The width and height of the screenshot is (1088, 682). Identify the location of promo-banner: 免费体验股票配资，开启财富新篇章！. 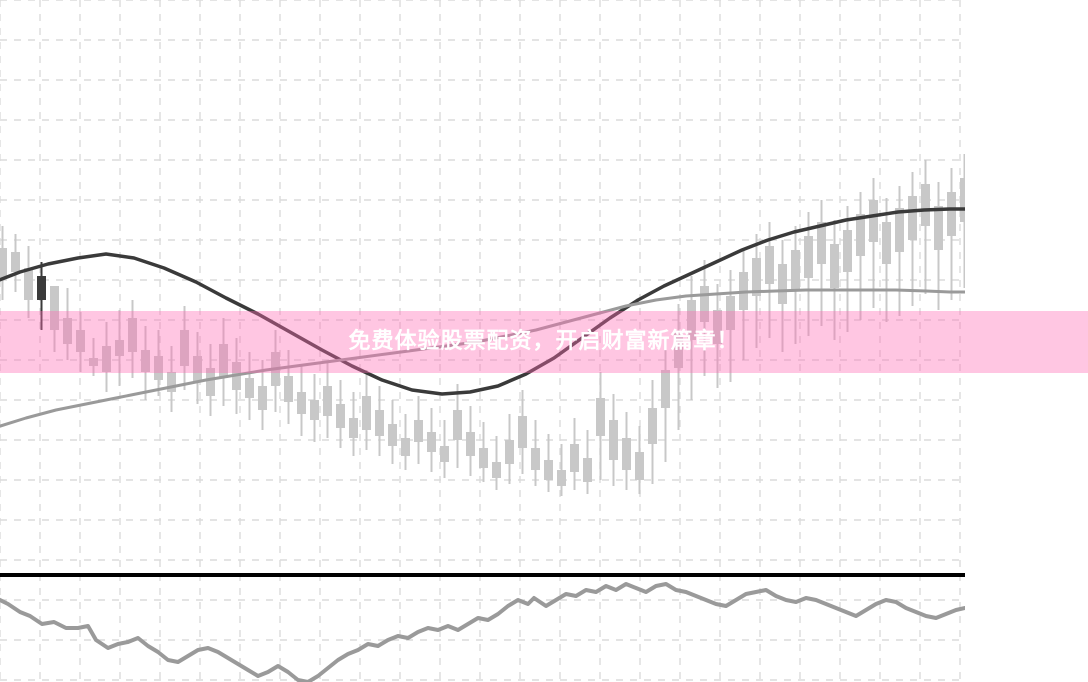
(544, 342).